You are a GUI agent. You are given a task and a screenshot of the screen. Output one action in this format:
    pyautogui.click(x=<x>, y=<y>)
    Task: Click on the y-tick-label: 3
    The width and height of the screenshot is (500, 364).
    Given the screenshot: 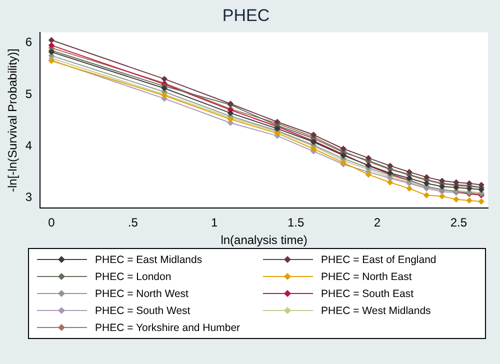 What is the action you would take?
    pyautogui.click(x=28, y=197)
    